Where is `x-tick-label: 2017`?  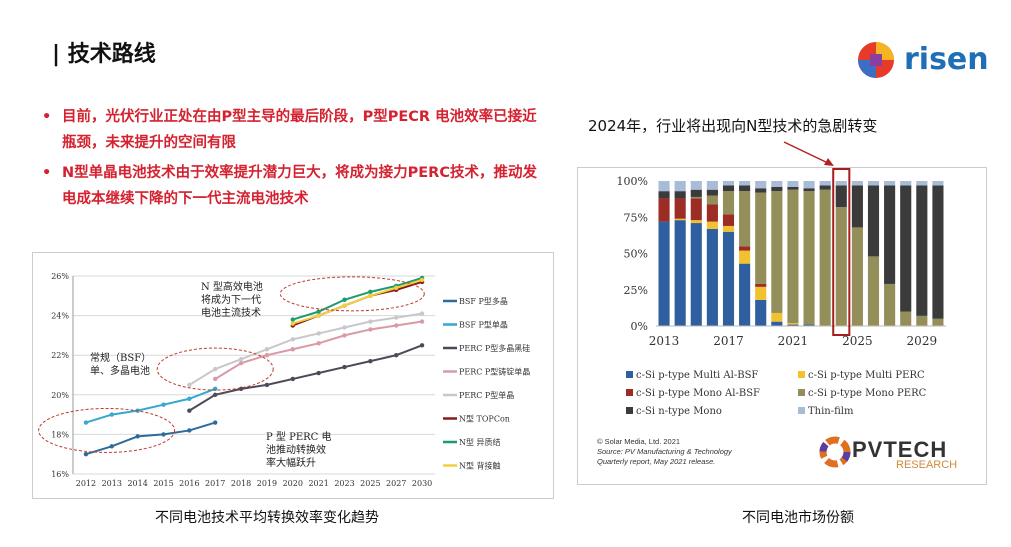
x-tick-label: 2017 is located at coordinates (728, 341).